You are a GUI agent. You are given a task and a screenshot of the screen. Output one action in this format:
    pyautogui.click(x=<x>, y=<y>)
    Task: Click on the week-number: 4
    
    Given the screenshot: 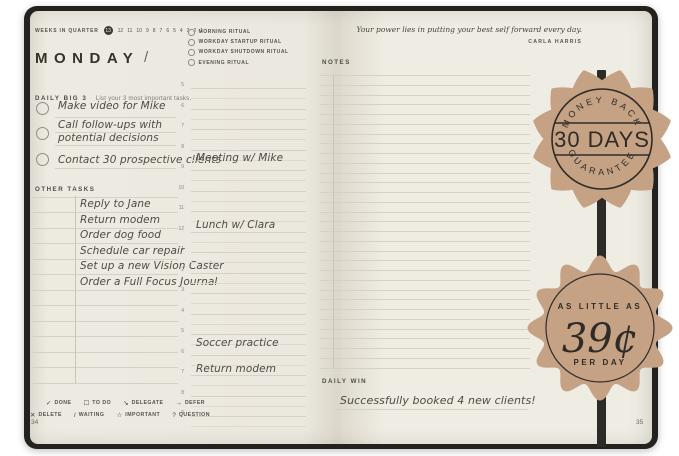 What is the action you would take?
    pyautogui.click(x=181, y=30)
    